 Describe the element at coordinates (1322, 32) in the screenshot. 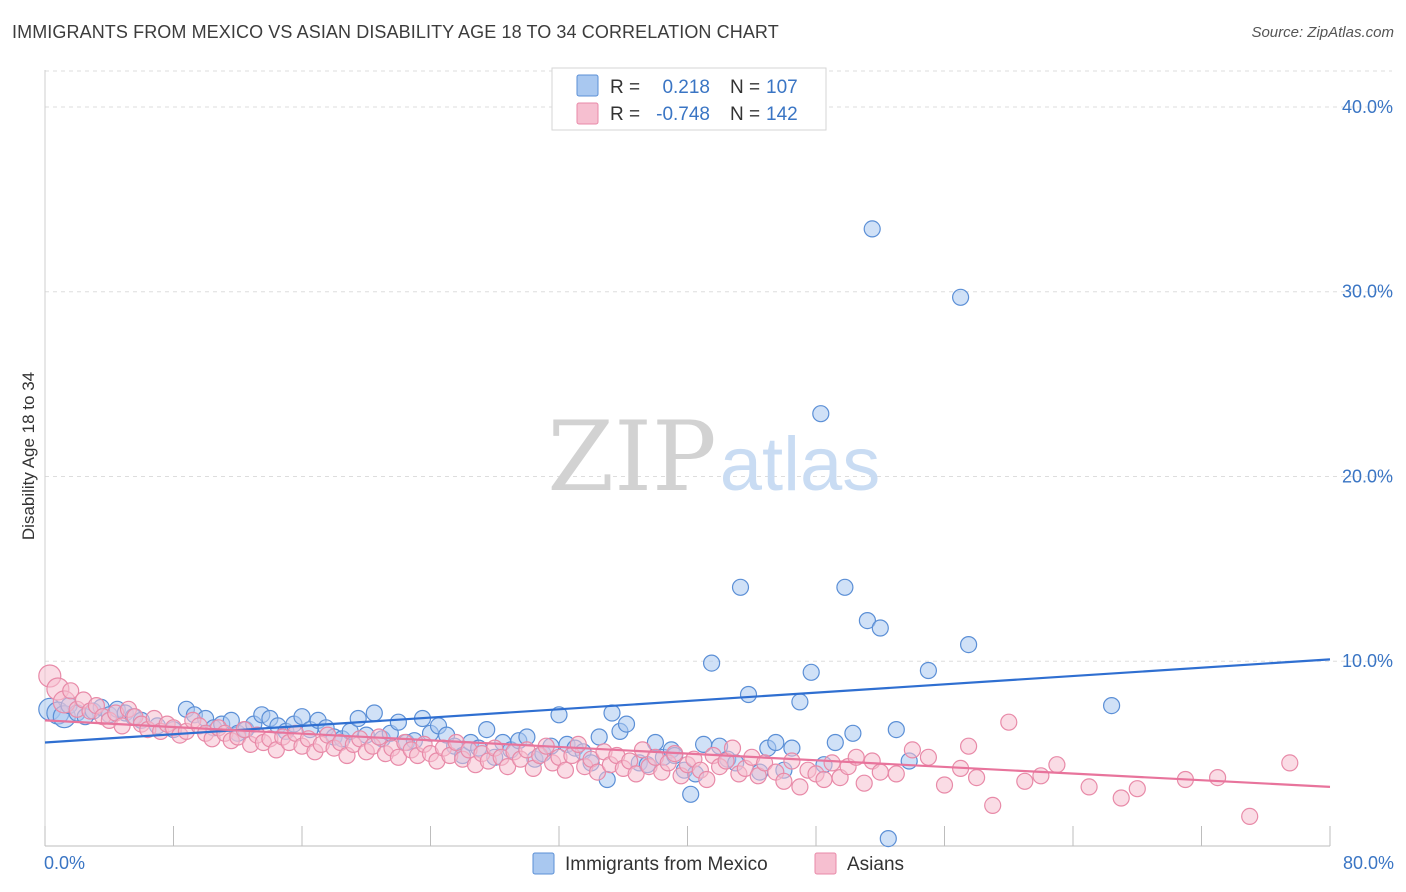

I see `chart-source: Source: ZipAtlas.com` at that location.